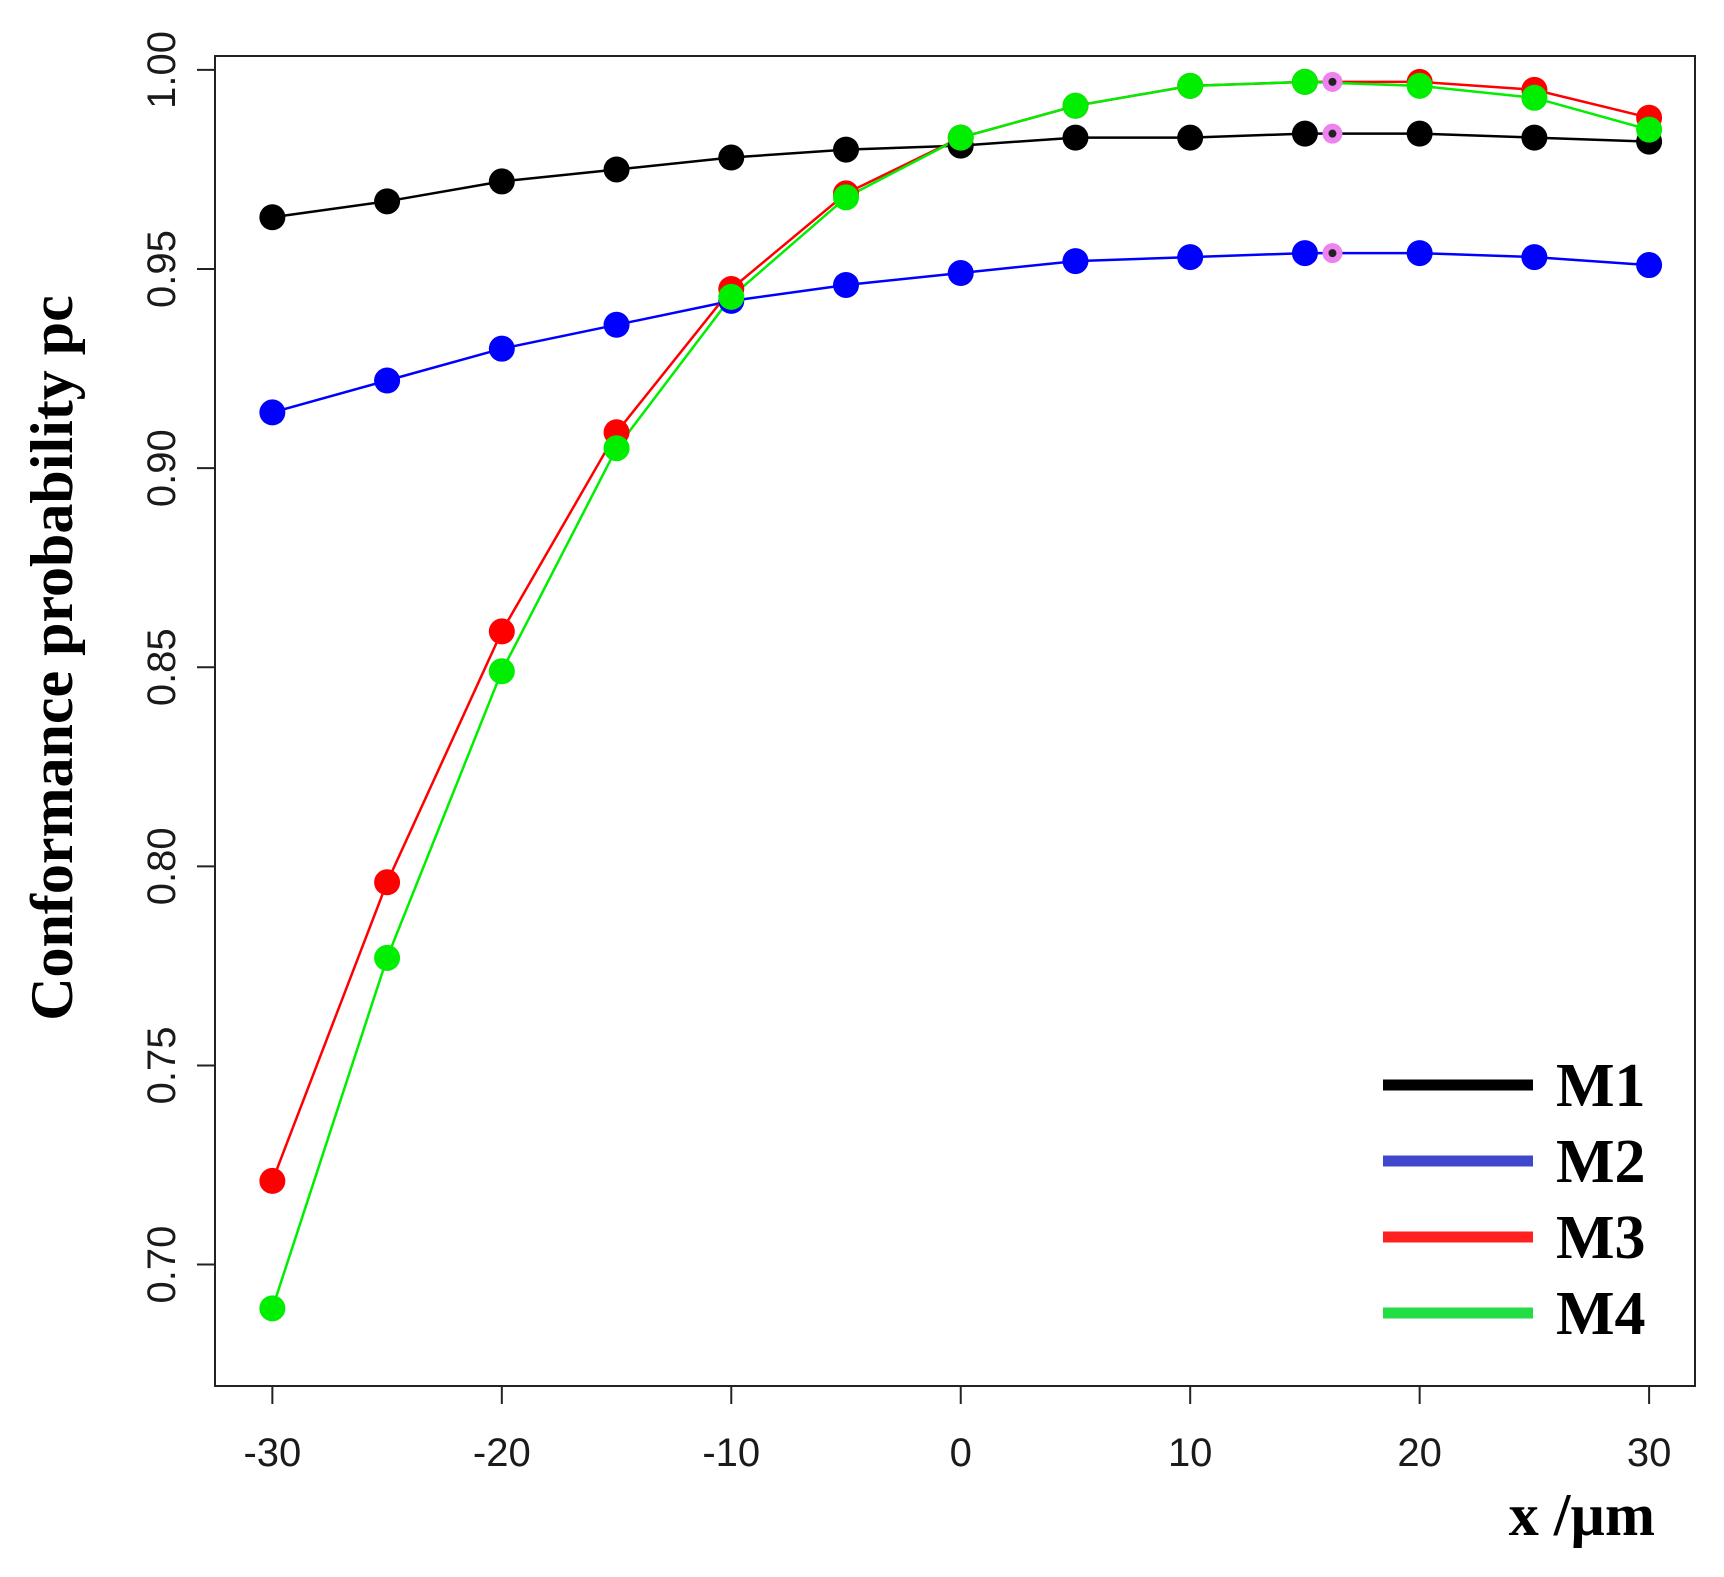  What do you see at coordinates (502, 1453) in the screenshot?
I see `x-tick-label: -20` at bounding box center [502, 1453].